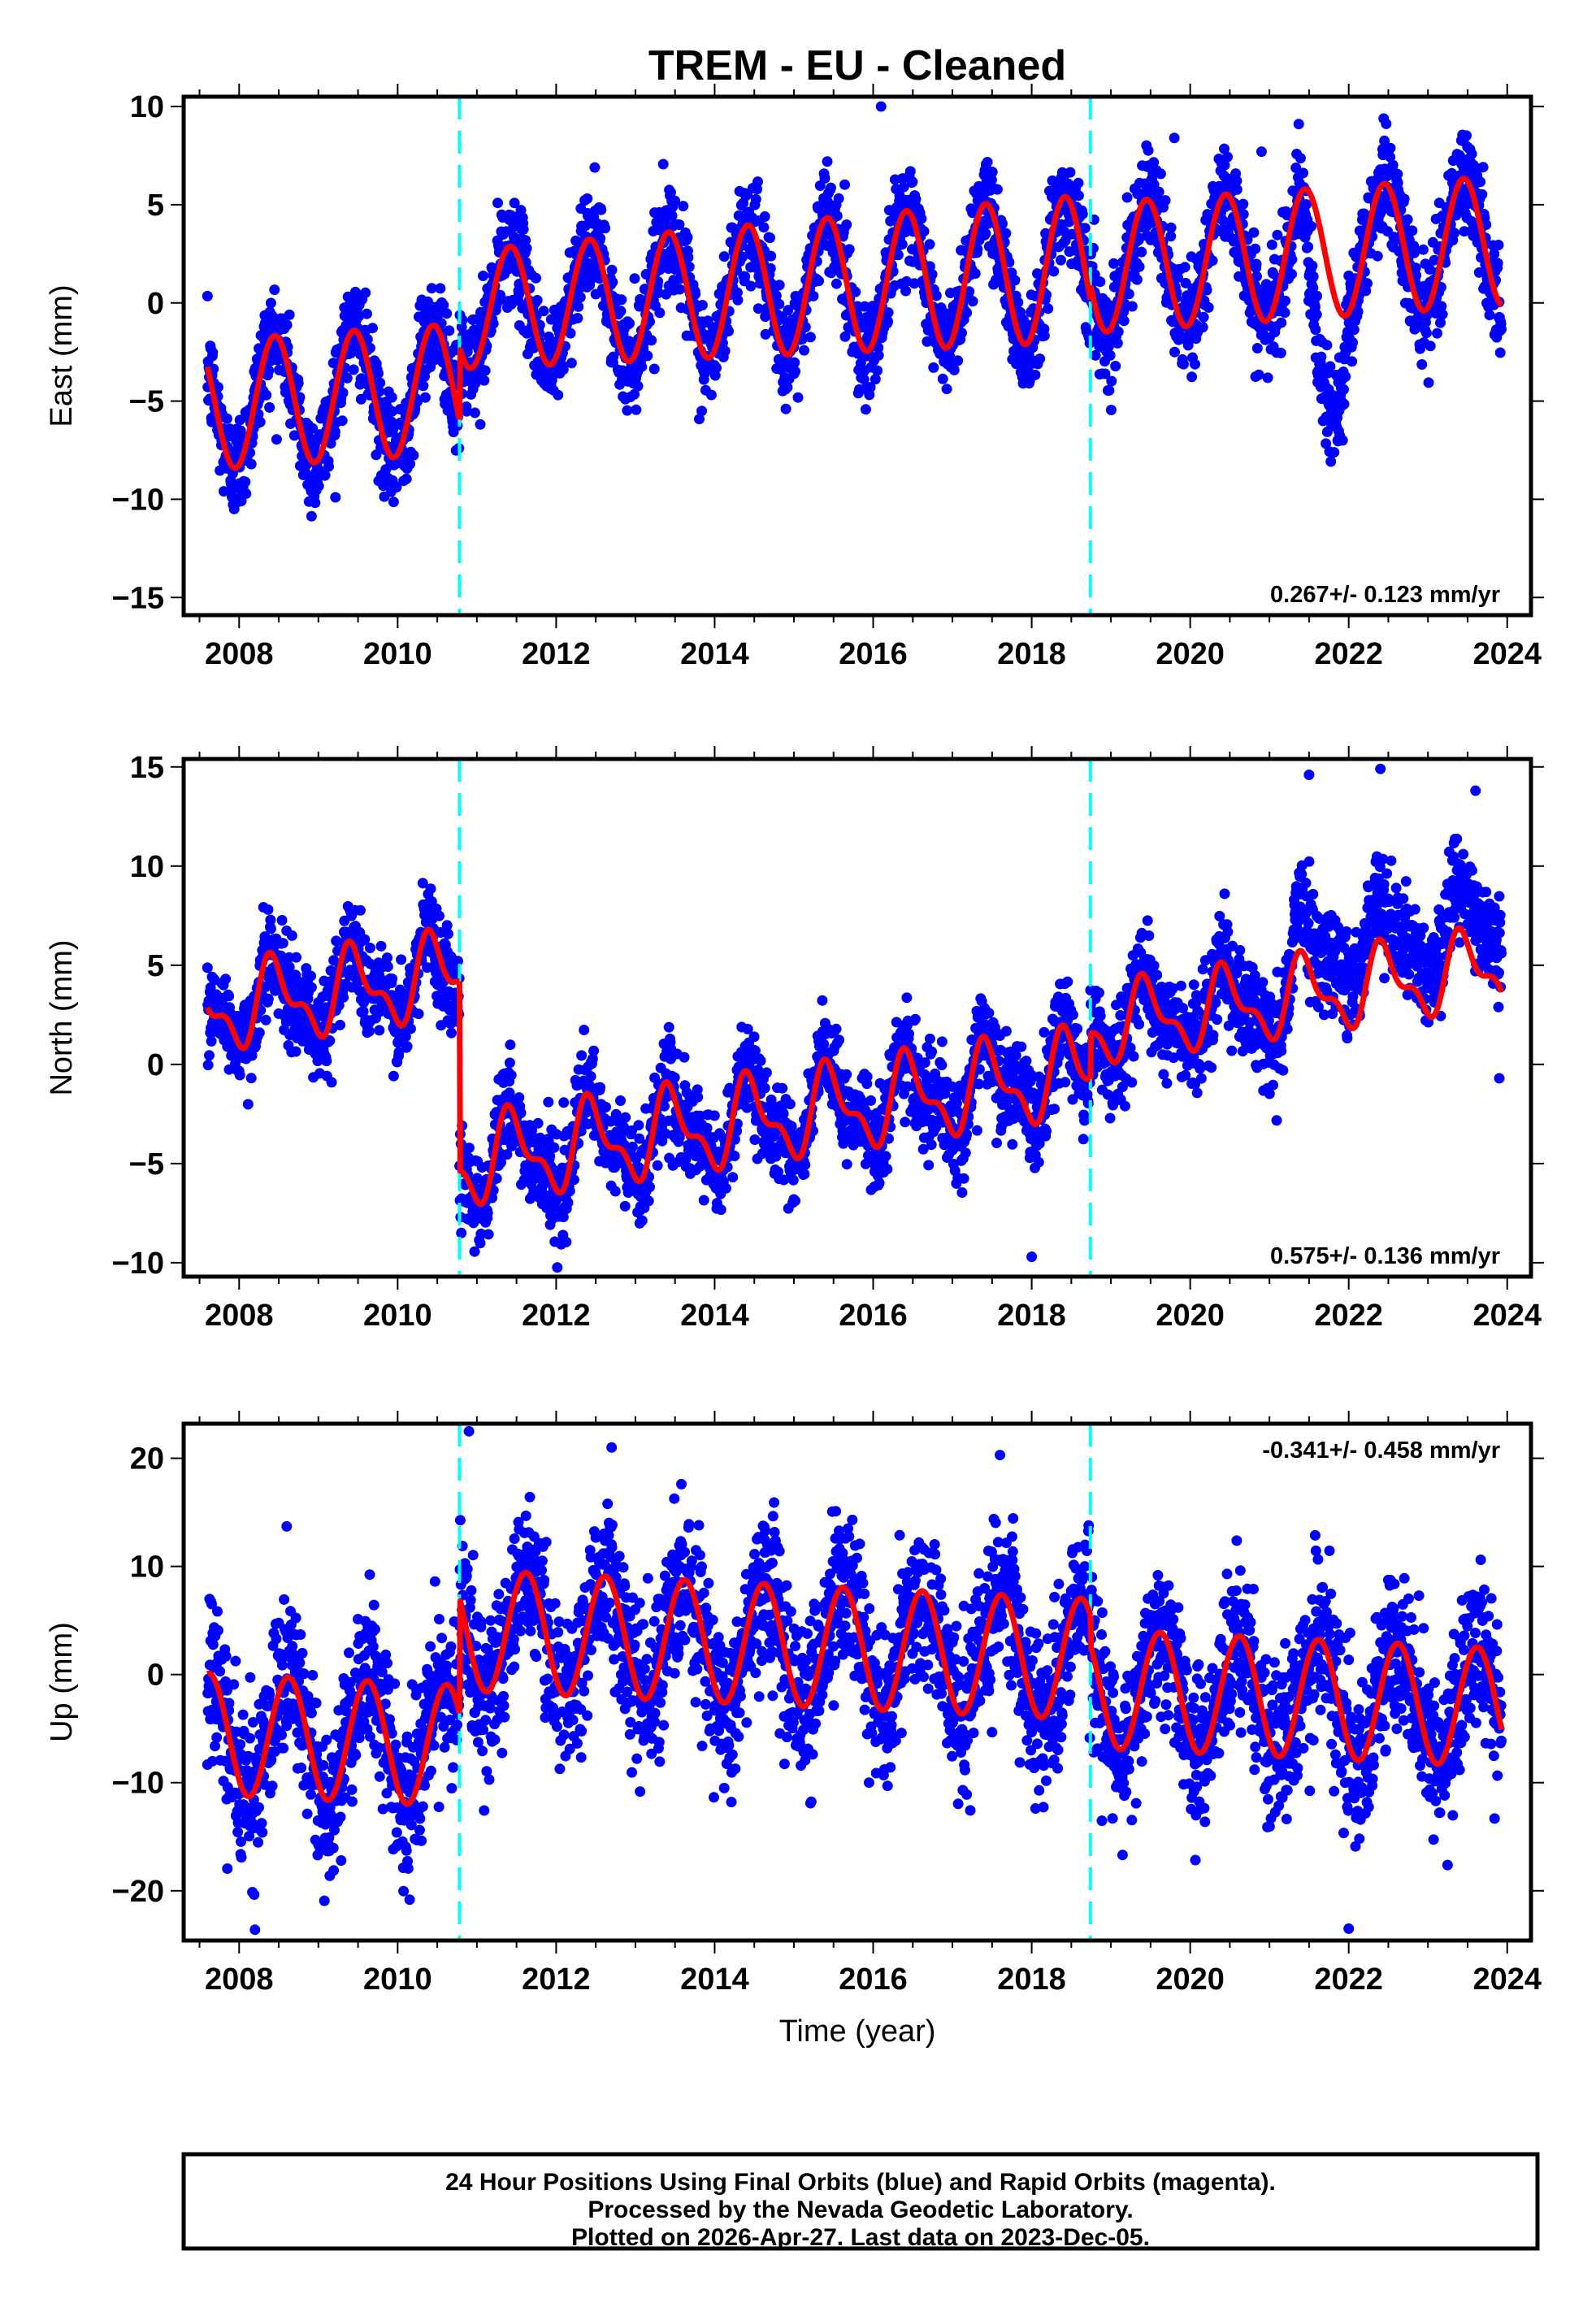  I want to click on y-axis-label-east: East (mm), so click(62, 355).